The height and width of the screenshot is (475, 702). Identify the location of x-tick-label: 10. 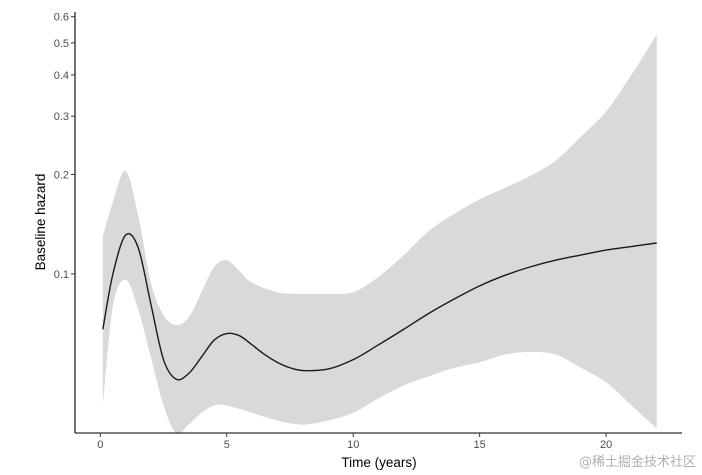
(353, 445).